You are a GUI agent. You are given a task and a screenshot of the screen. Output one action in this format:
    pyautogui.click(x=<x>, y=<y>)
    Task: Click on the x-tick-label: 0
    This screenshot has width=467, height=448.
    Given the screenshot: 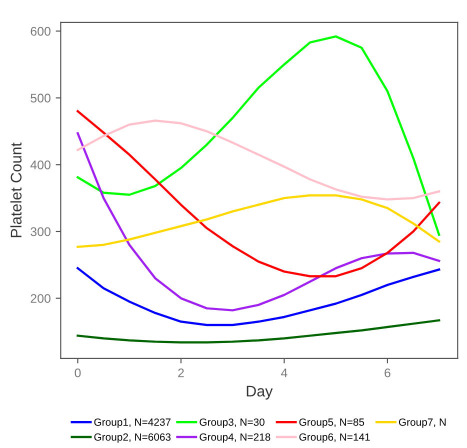 What is the action you would take?
    pyautogui.click(x=77, y=373)
    